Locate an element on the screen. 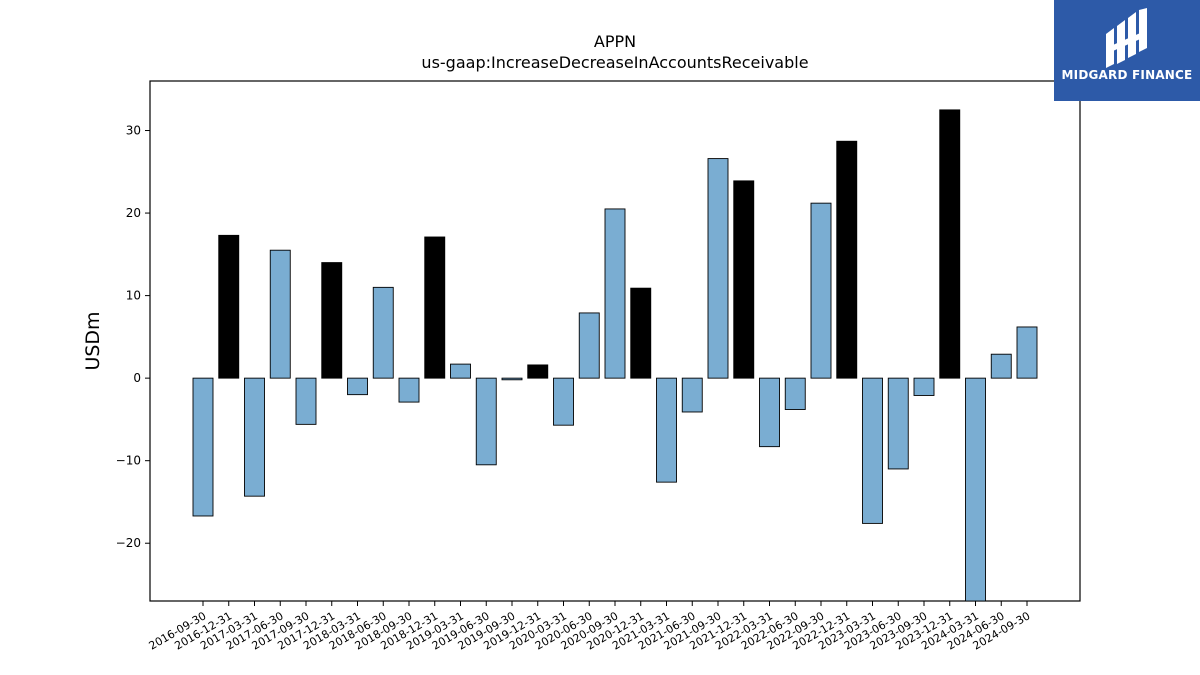 This screenshot has height=675, width=1200. y-tick-label: 0 is located at coordinates (137, 378).